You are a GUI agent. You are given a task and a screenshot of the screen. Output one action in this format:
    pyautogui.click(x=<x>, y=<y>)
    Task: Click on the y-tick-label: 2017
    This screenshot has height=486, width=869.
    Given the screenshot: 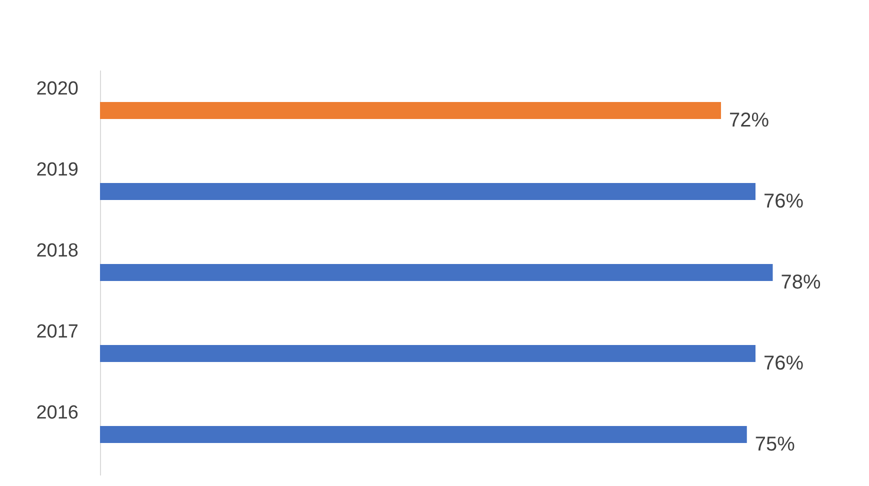 What is the action you would take?
    pyautogui.click(x=57, y=332)
    